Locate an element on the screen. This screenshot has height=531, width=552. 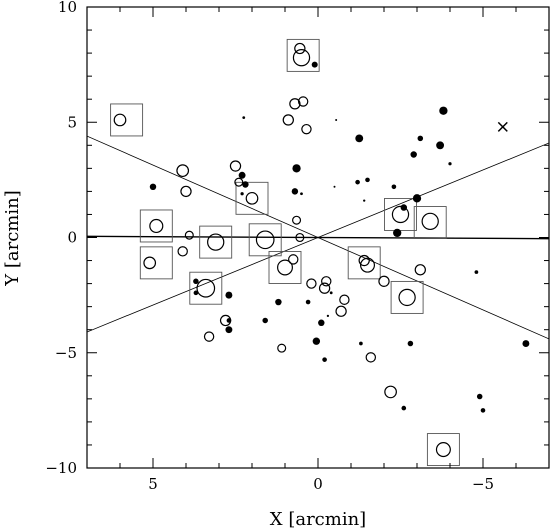
y-tick-label: −5 is located at coordinates (66, 353).